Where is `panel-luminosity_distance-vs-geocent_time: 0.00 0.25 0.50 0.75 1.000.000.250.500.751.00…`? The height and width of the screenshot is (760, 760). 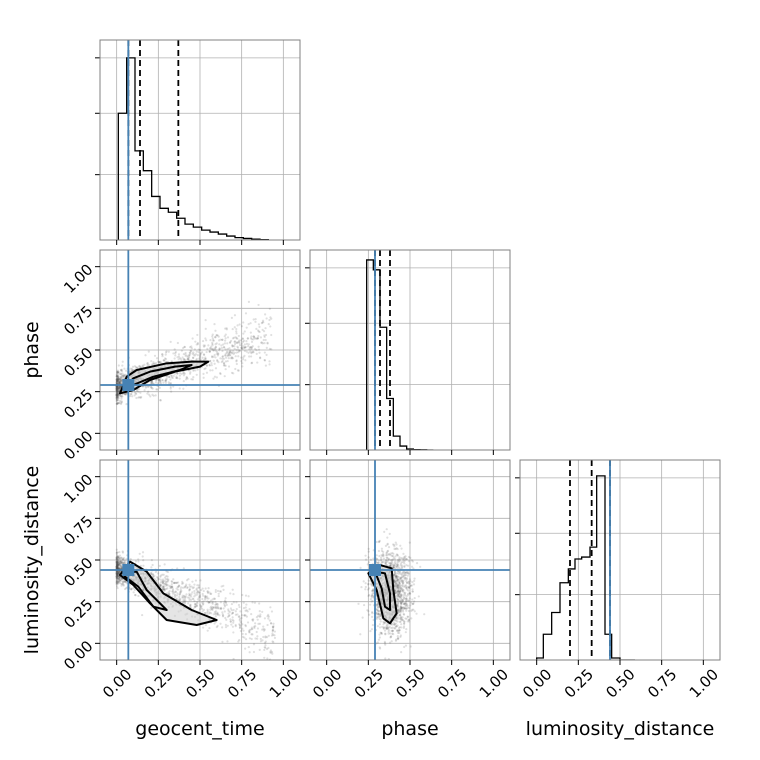 panel-luminosity_distance-vs-geocent_time: 0.00 0.25 0.50 0.75 1.000.000.250.500.751.00… is located at coordinates (161, 599).